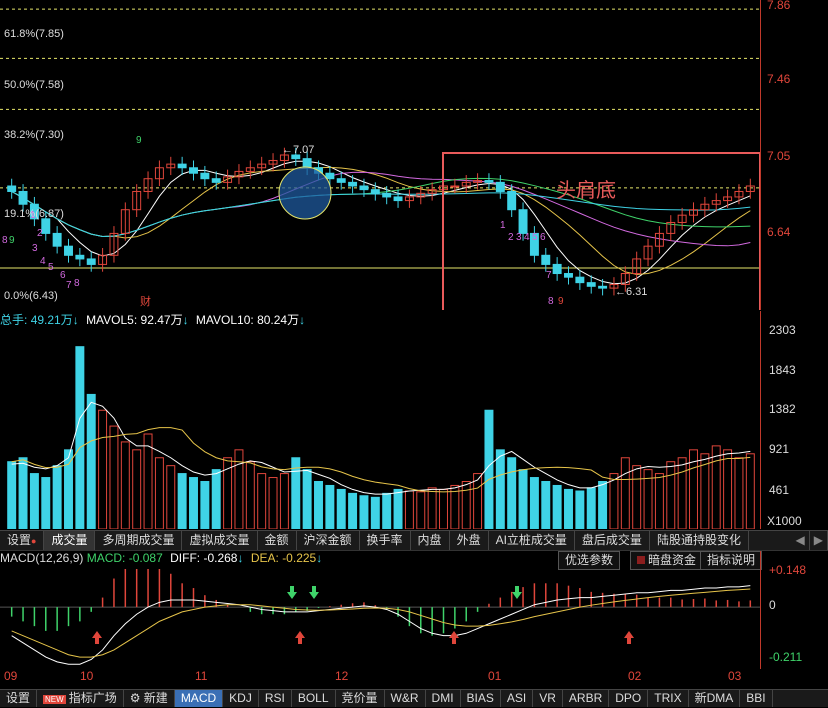 The width and height of the screenshot is (828, 708). Describe the element at coordinates (22, 540) in the screenshot. I see `tab-settings: 设置●` at that location.